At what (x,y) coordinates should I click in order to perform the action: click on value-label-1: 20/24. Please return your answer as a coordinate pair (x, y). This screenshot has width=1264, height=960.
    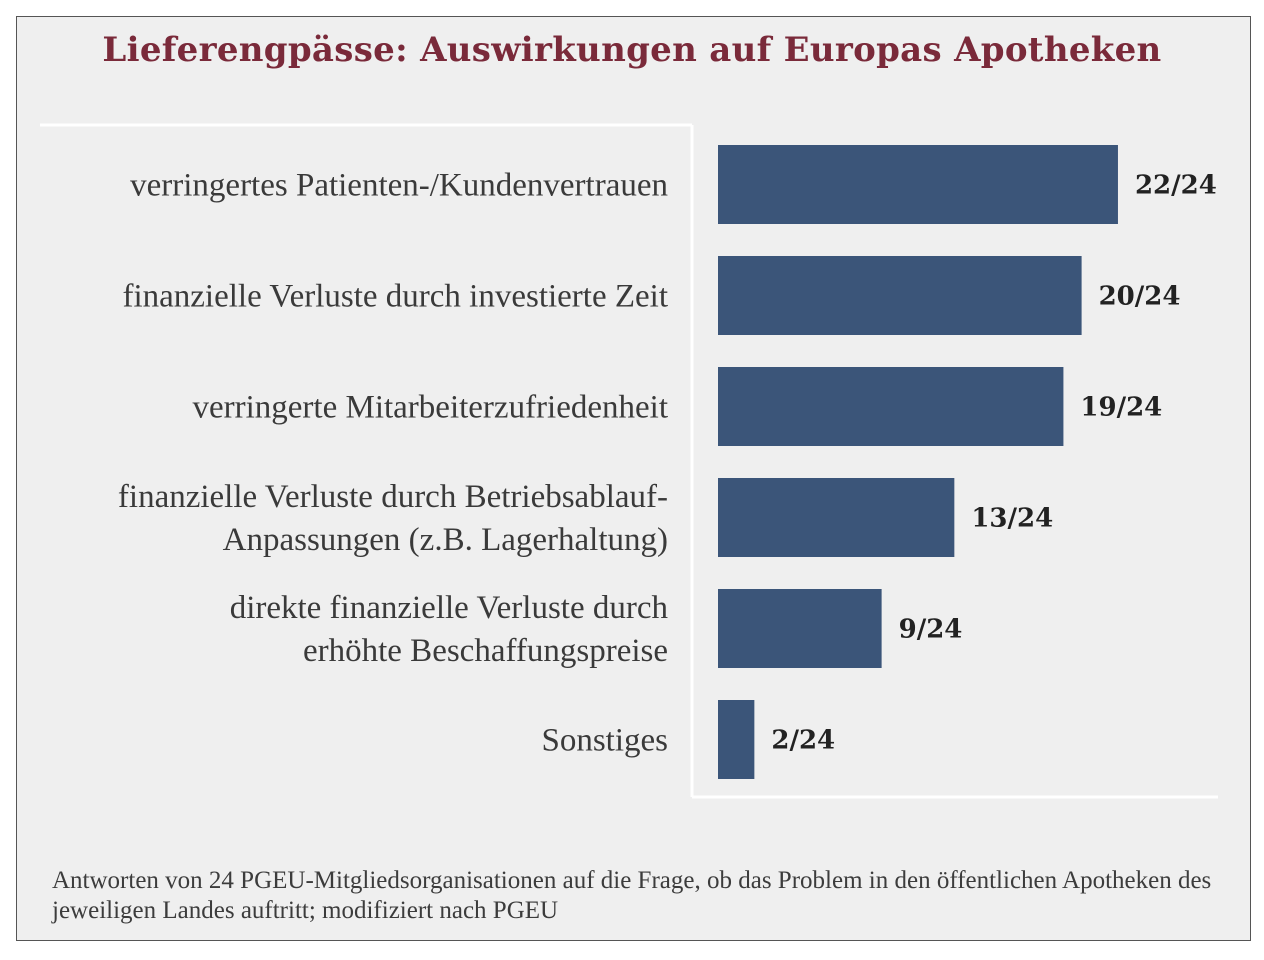
    Looking at the image, I should click on (1140, 297).